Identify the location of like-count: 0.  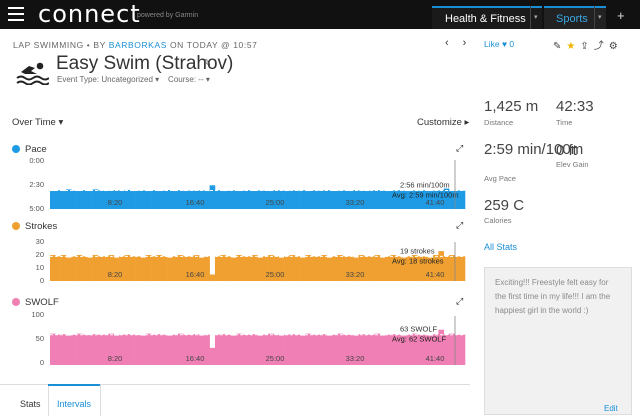
(512, 44).